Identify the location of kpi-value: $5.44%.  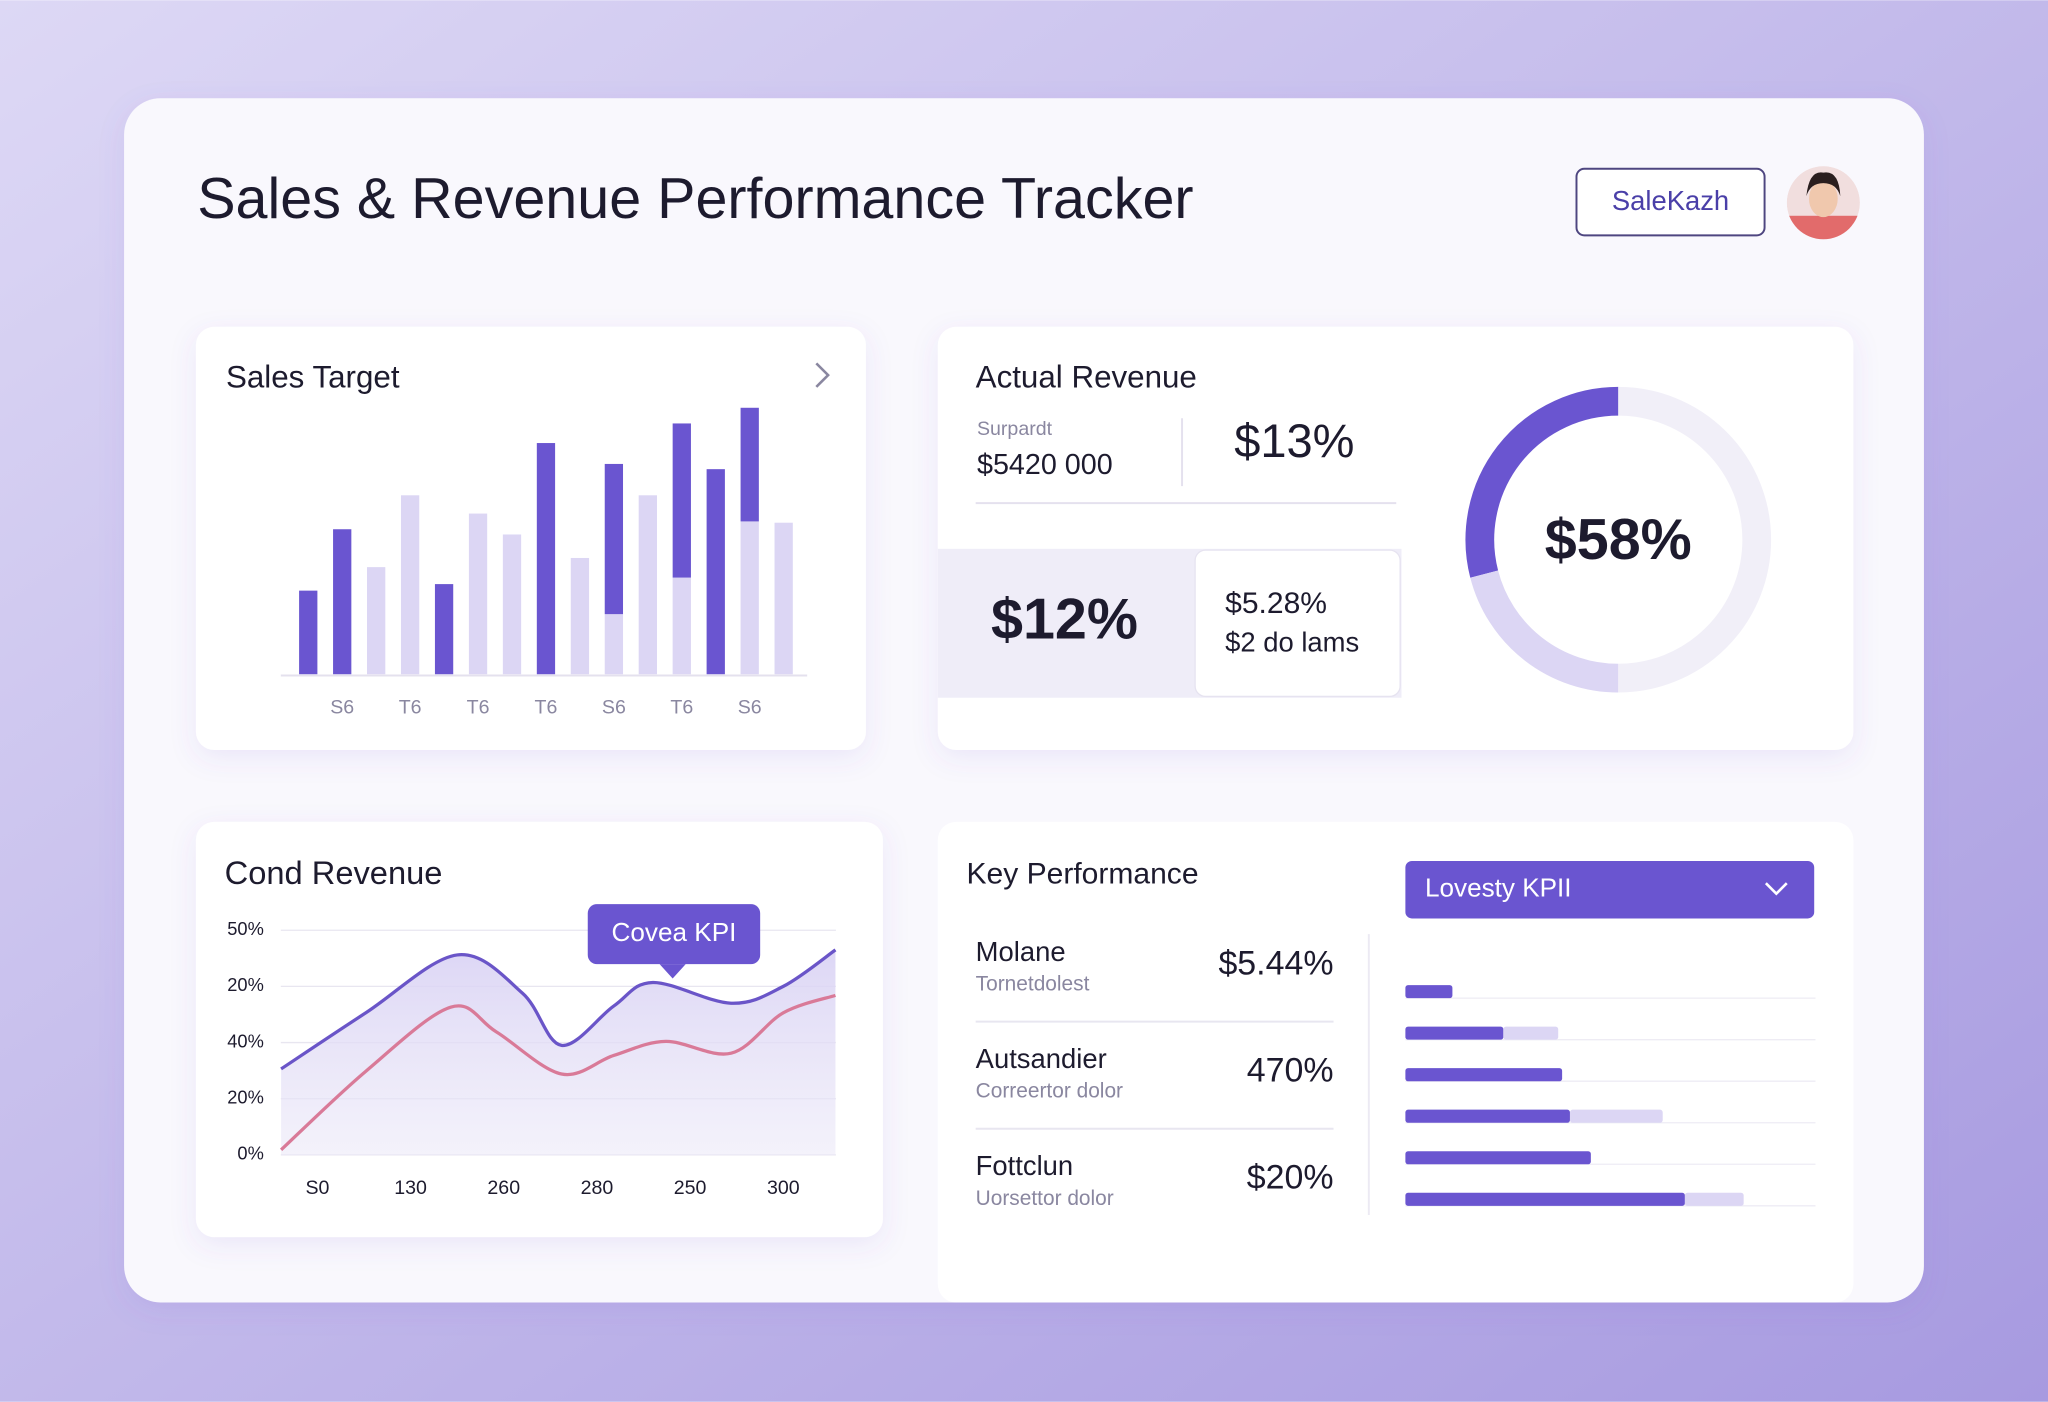
(1275, 963).